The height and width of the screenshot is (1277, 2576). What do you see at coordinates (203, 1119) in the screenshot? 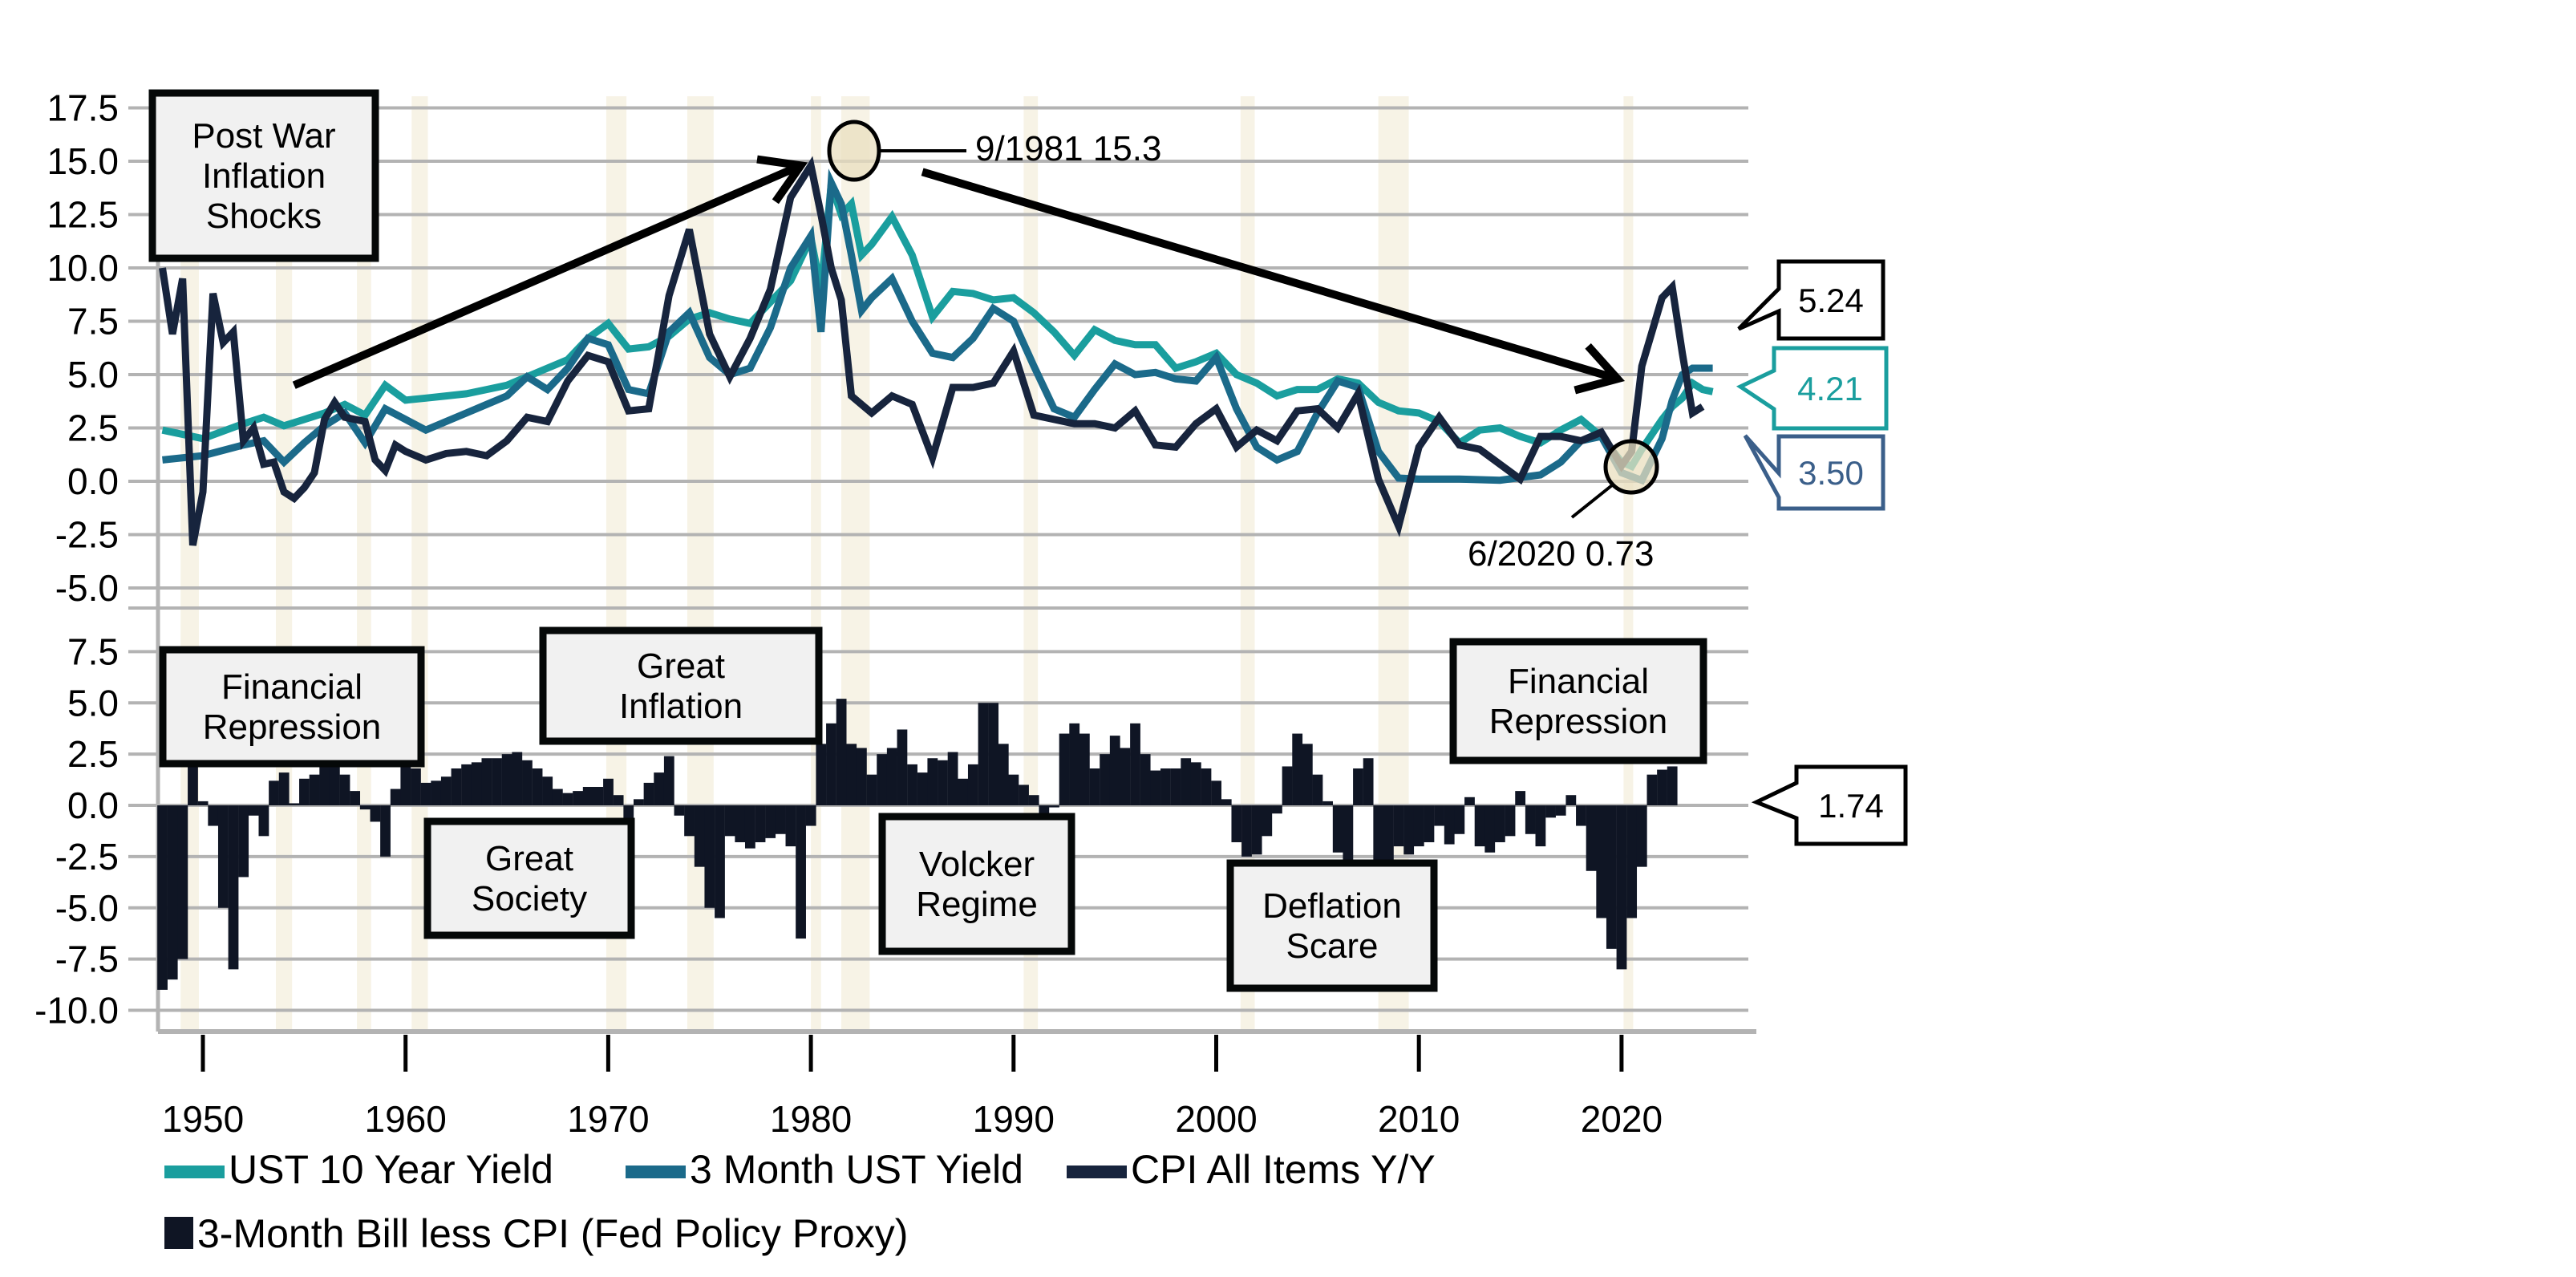
I see `x-tick-label: 1950` at bounding box center [203, 1119].